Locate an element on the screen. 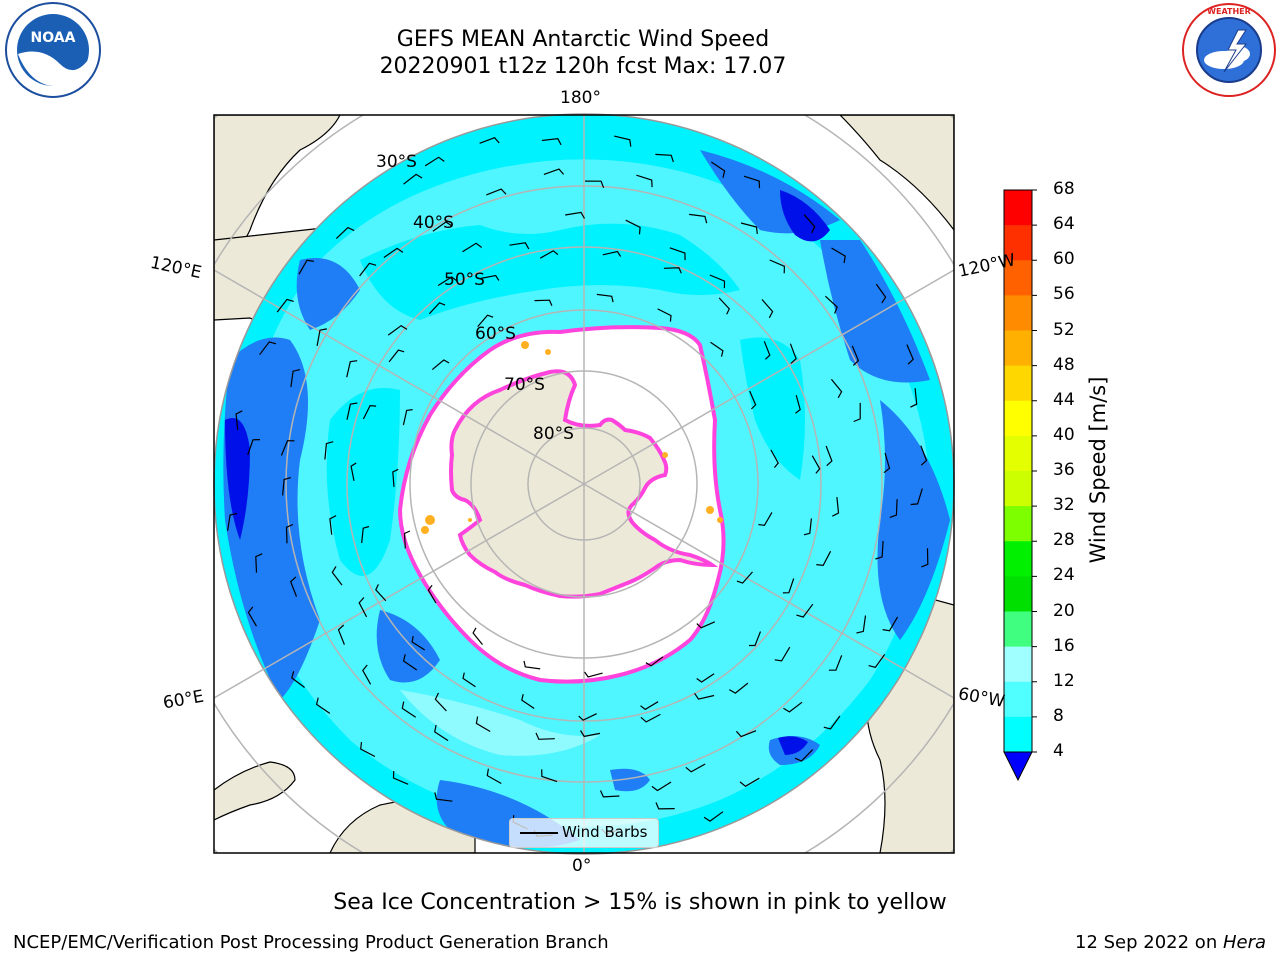 Image resolution: width=1280 pixels, height=960 pixels. lat-label-60s: 60°S is located at coordinates (495, 334).